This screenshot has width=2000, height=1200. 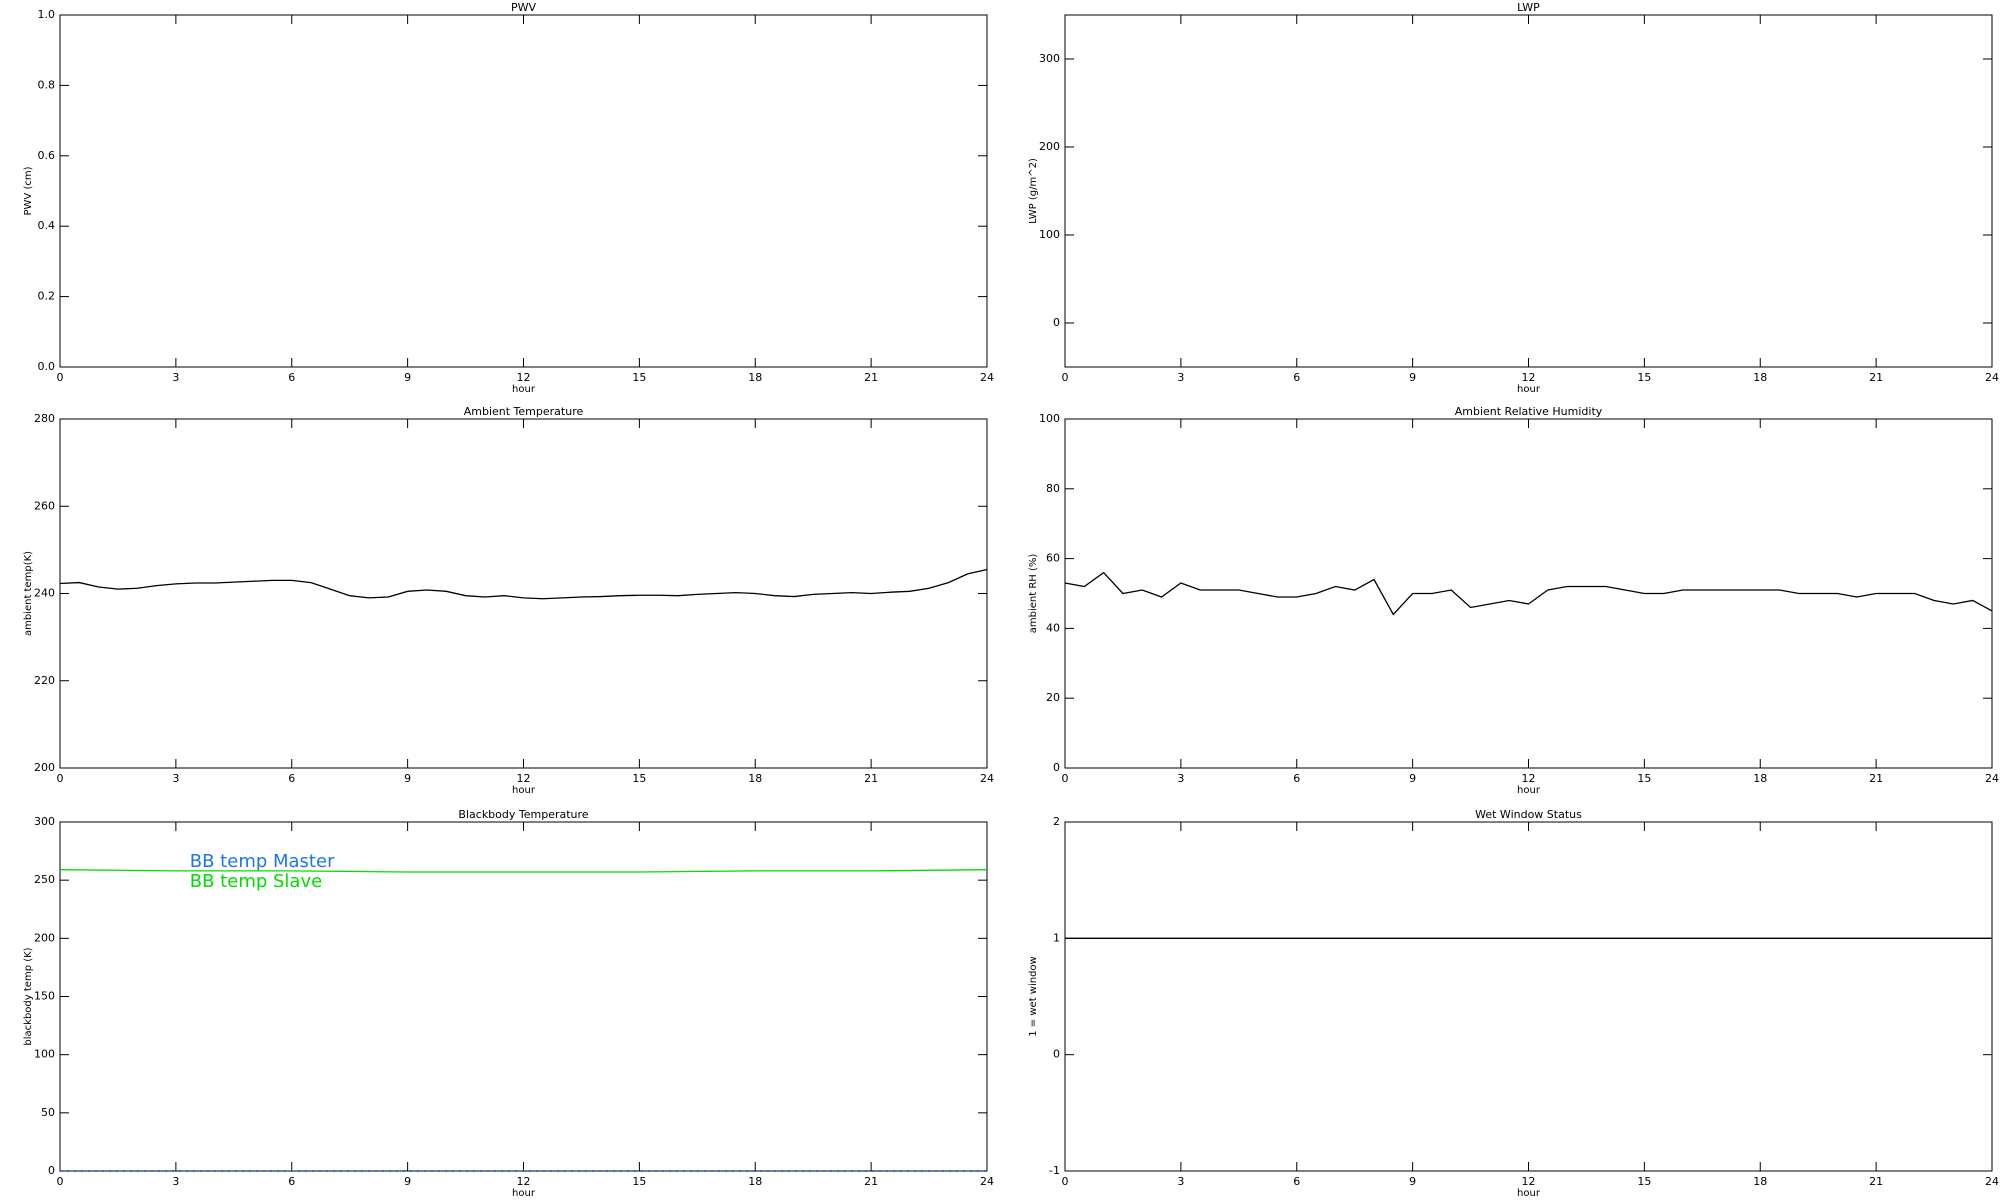 I want to click on y-tick-label: 150, so click(x=44, y=996).